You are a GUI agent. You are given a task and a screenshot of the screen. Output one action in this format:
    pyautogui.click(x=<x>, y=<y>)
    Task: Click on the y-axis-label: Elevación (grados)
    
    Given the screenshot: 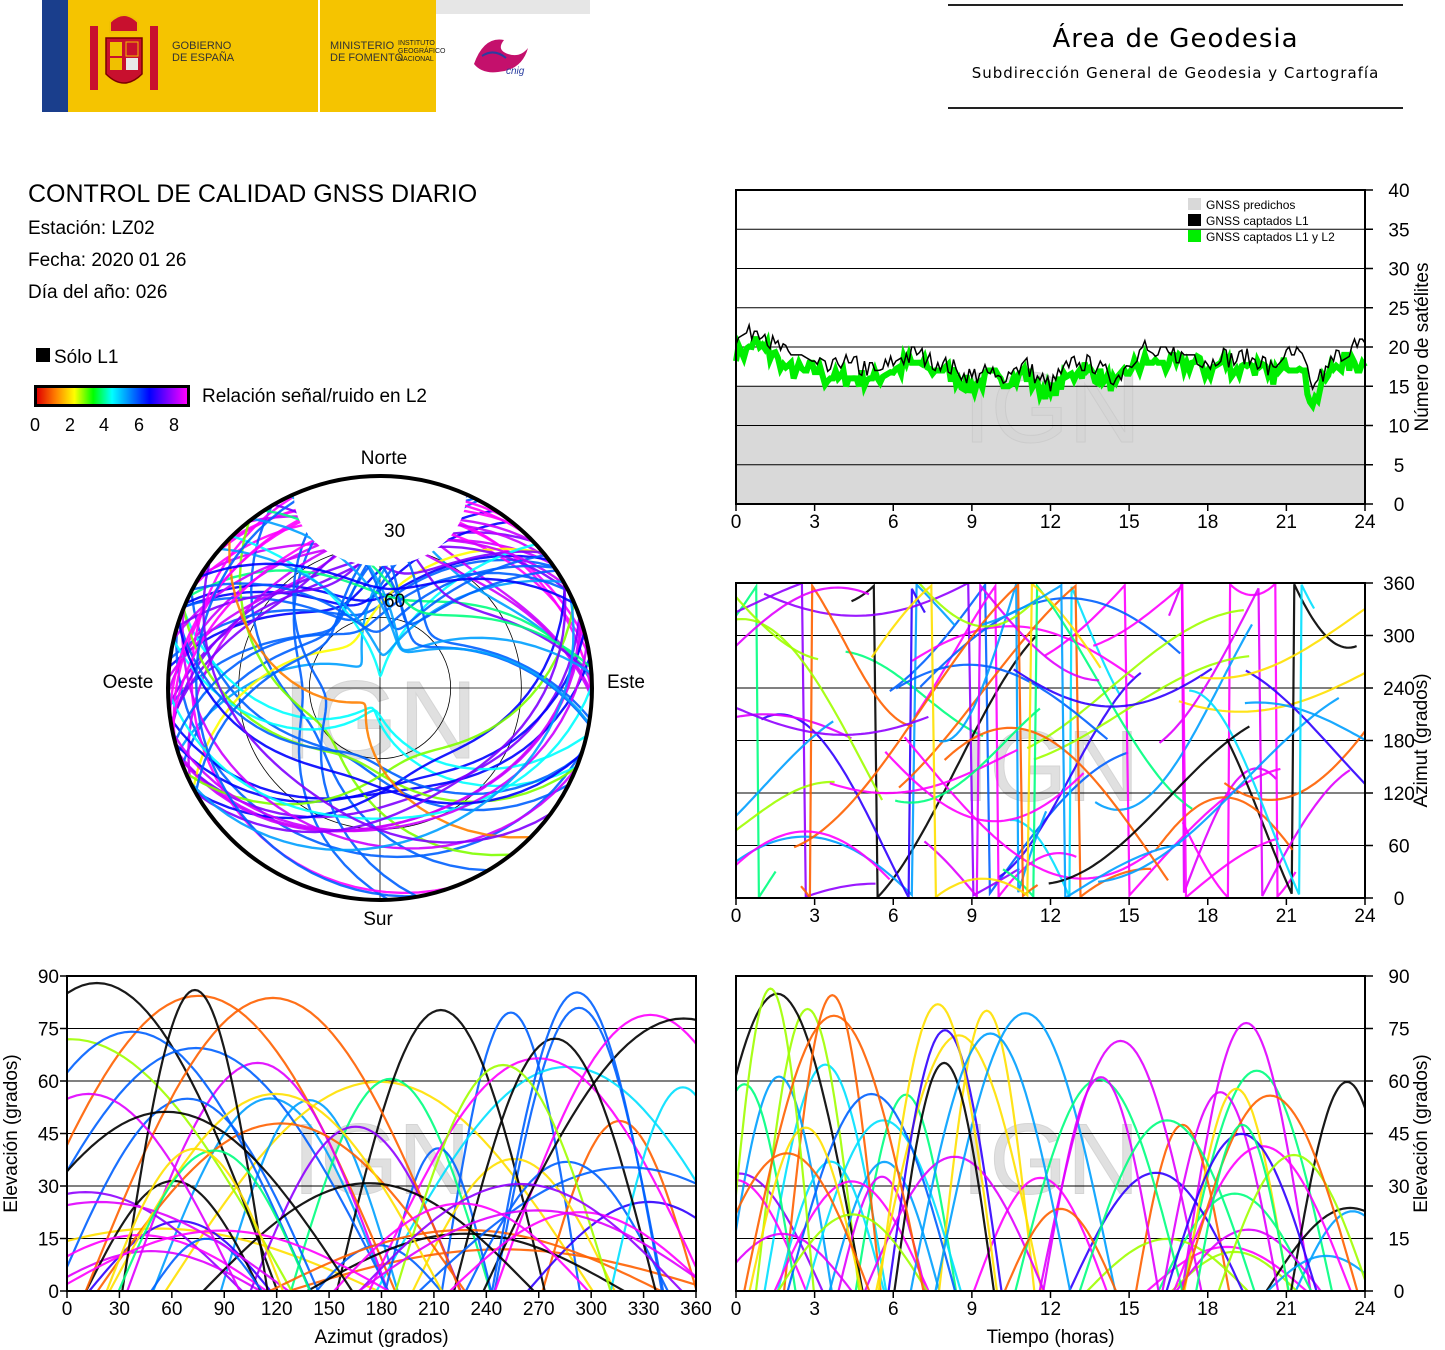 What is the action you would take?
    pyautogui.click(x=1421, y=1133)
    